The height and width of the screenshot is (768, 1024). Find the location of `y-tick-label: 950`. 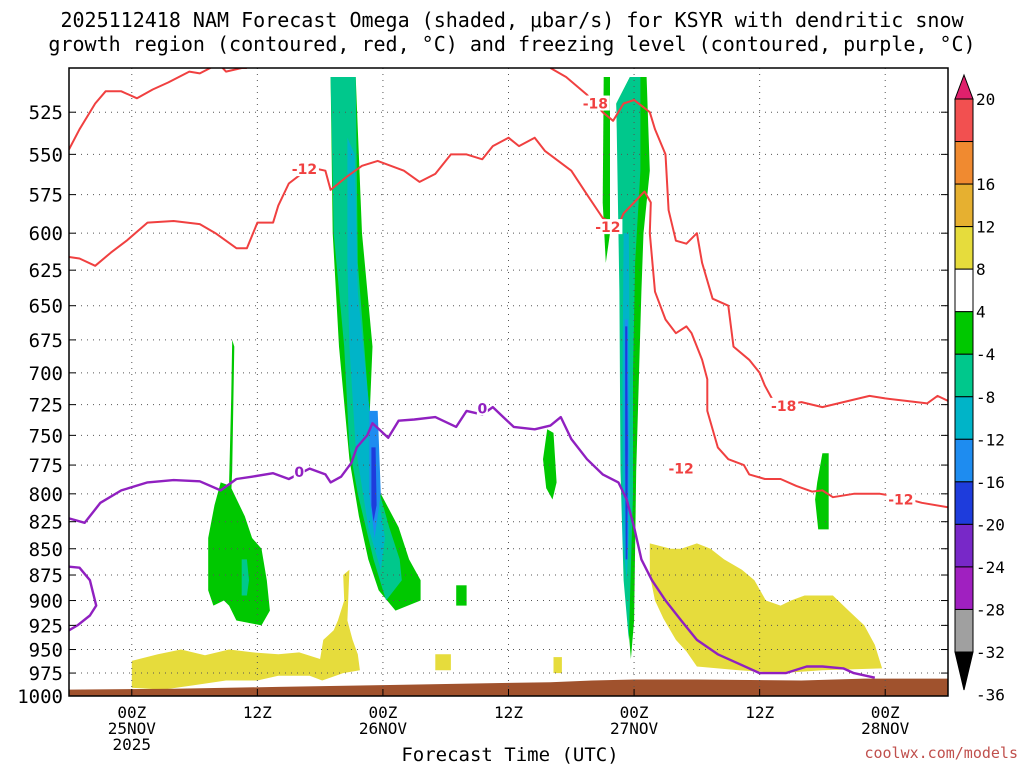

y-tick-label: 950 is located at coordinates (46, 651).